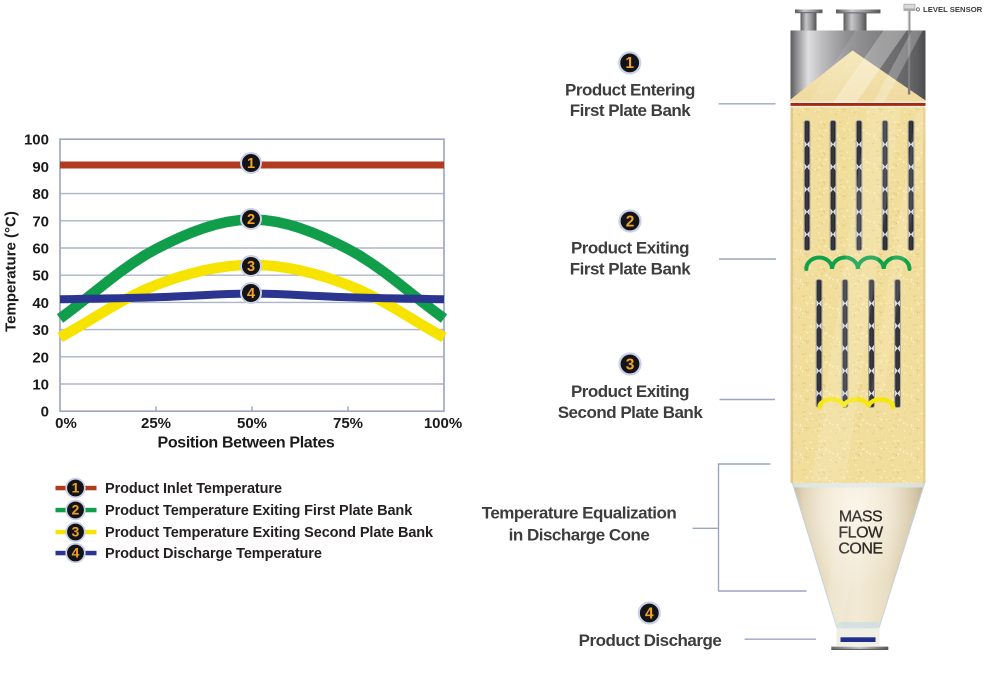  I want to click on svg-text: 30, so click(40, 330).